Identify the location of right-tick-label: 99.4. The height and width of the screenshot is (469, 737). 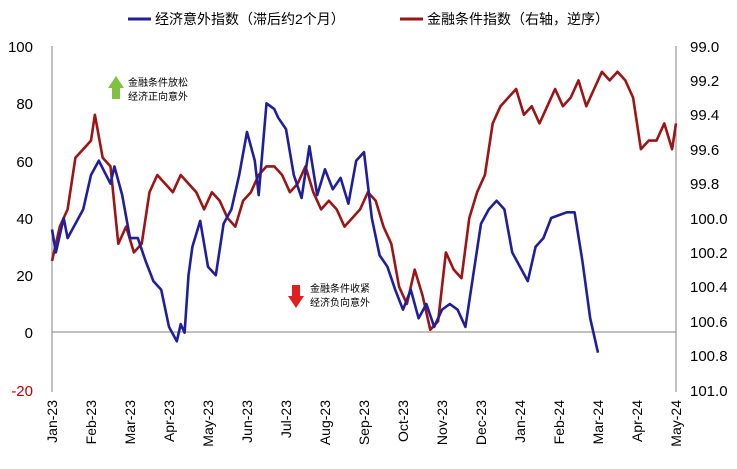
(704, 115).